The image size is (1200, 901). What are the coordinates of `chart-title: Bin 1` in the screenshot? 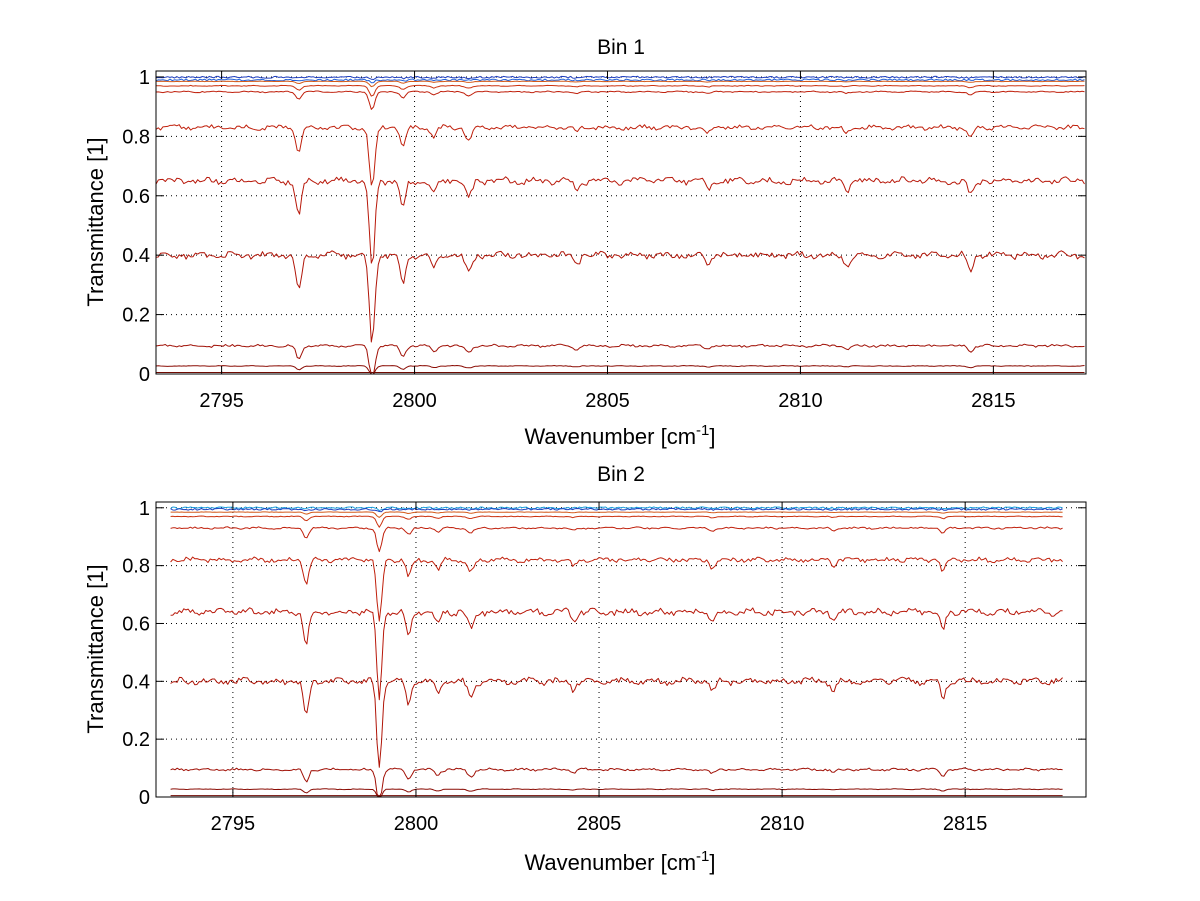 It's located at (621, 47).